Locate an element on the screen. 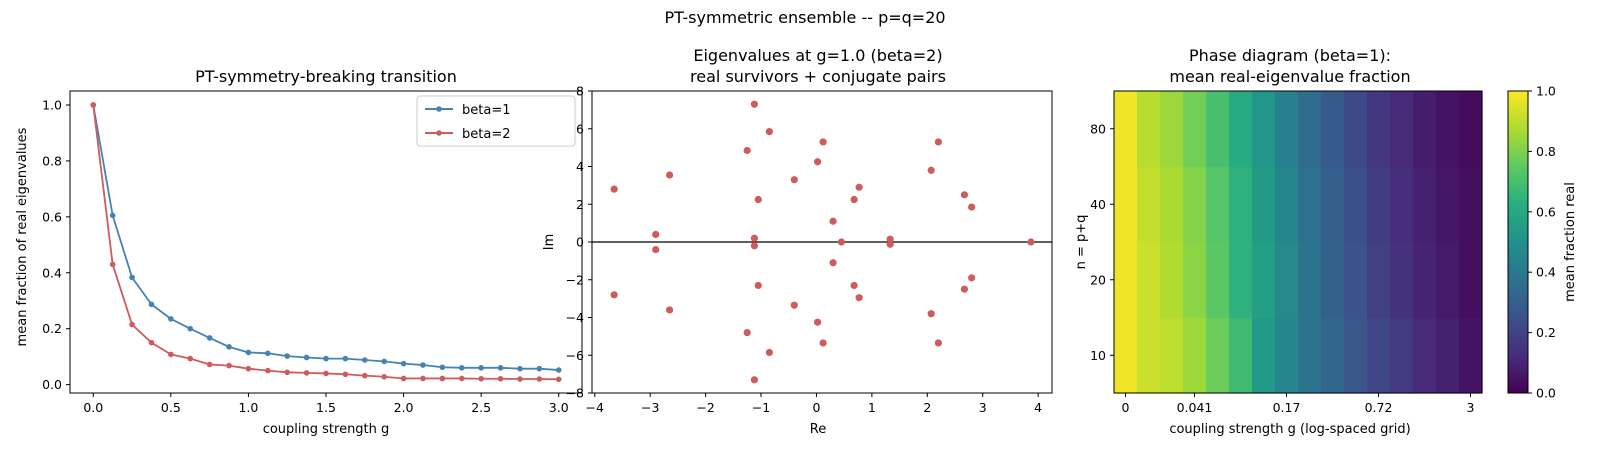 This screenshot has height=450, width=1600. scatter-ylabel: Im is located at coordinates (549, 242).